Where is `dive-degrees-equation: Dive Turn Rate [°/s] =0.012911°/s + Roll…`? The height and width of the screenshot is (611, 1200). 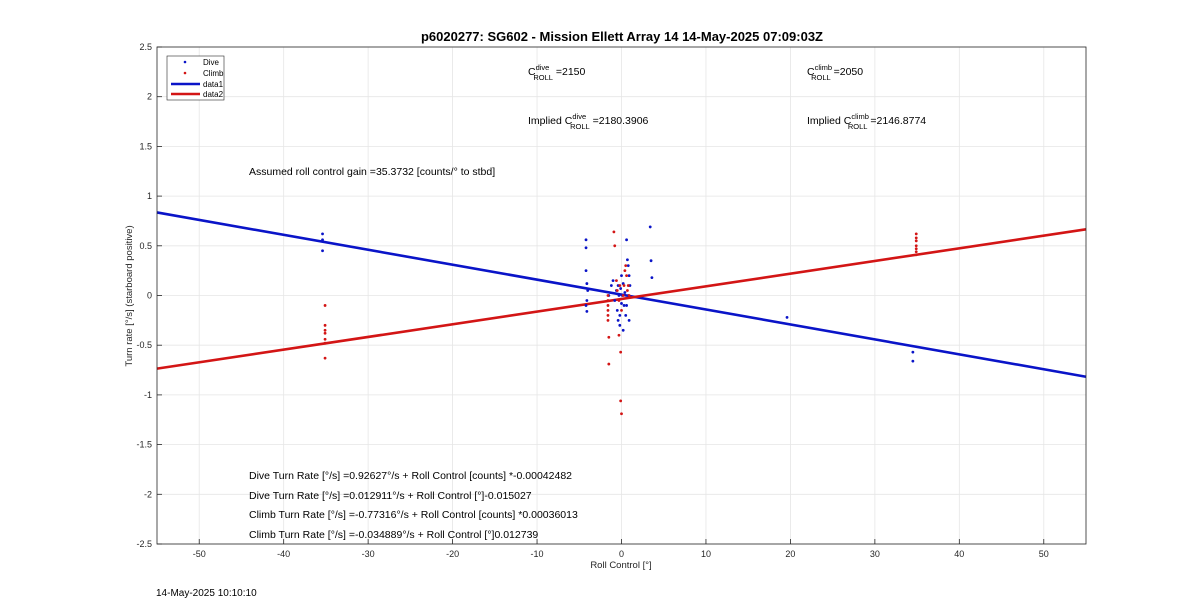
dive-degrees-equation: Dive Turn Rate [°/s] =0.012911°/s + Roll… is located at coordinates (390, 496).